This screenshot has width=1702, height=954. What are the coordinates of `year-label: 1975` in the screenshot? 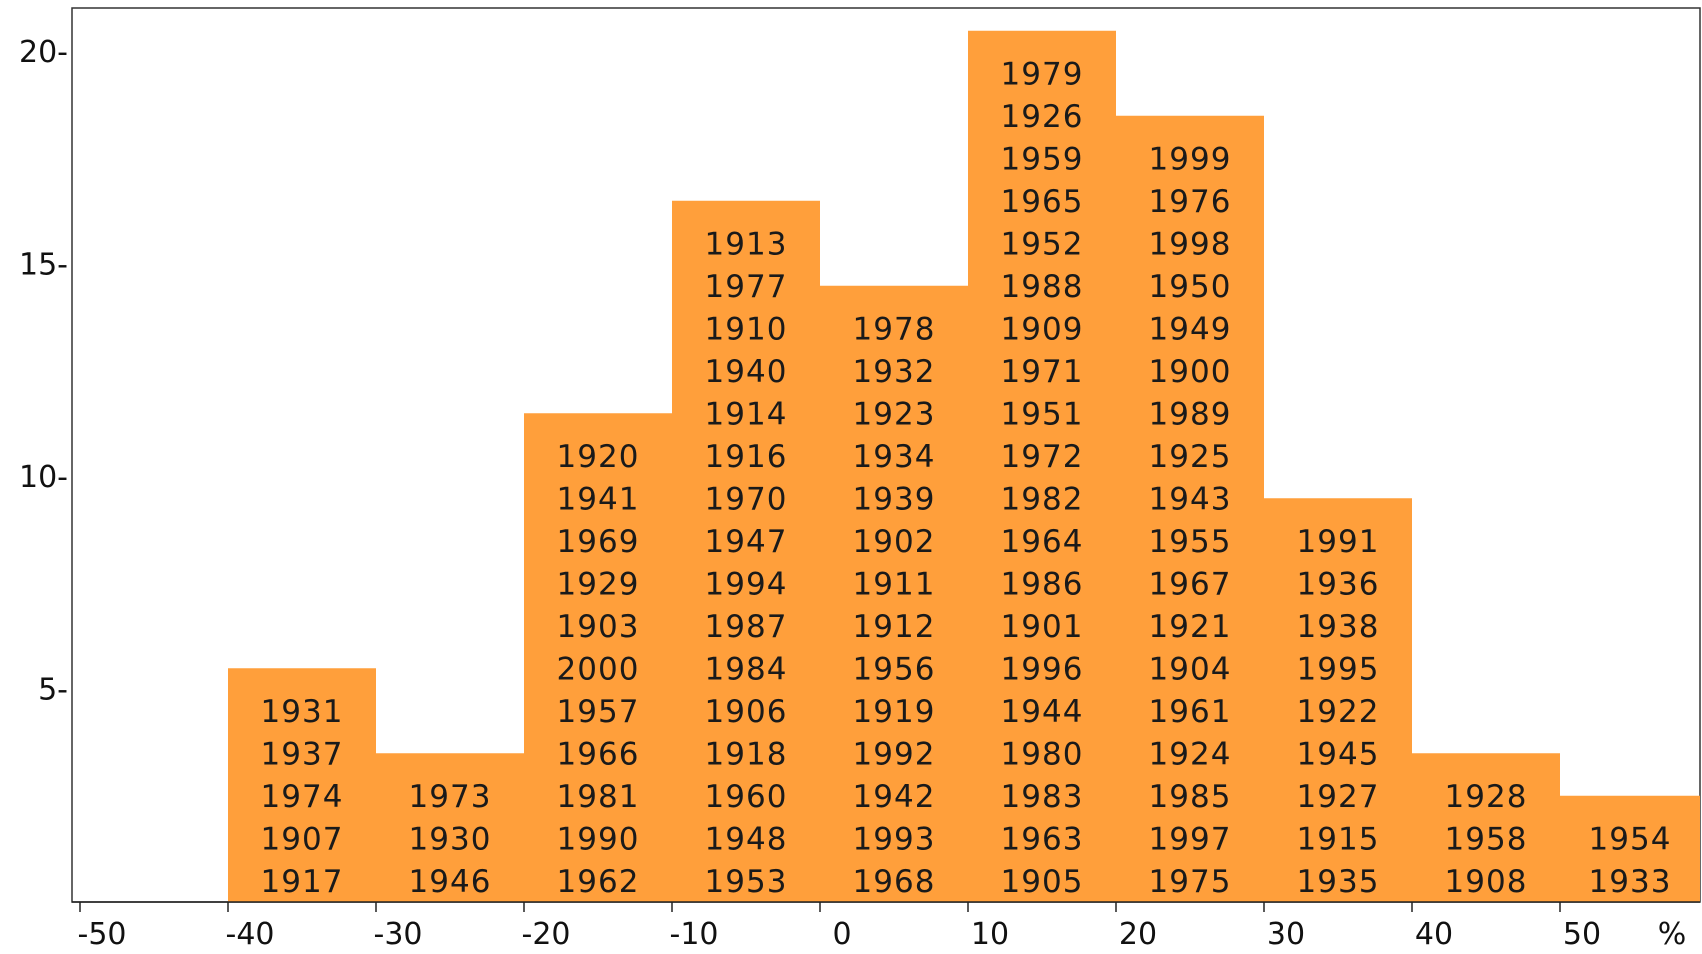 It's located at (1190, 882).